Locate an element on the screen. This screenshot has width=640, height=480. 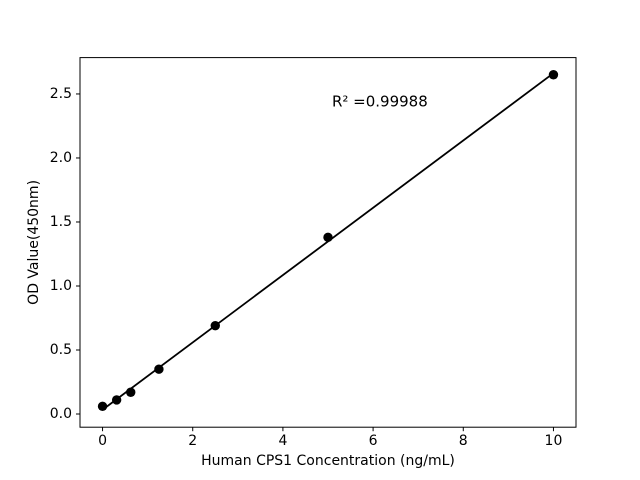
x-tick-label: 4 is located at coordinates (282, 441).